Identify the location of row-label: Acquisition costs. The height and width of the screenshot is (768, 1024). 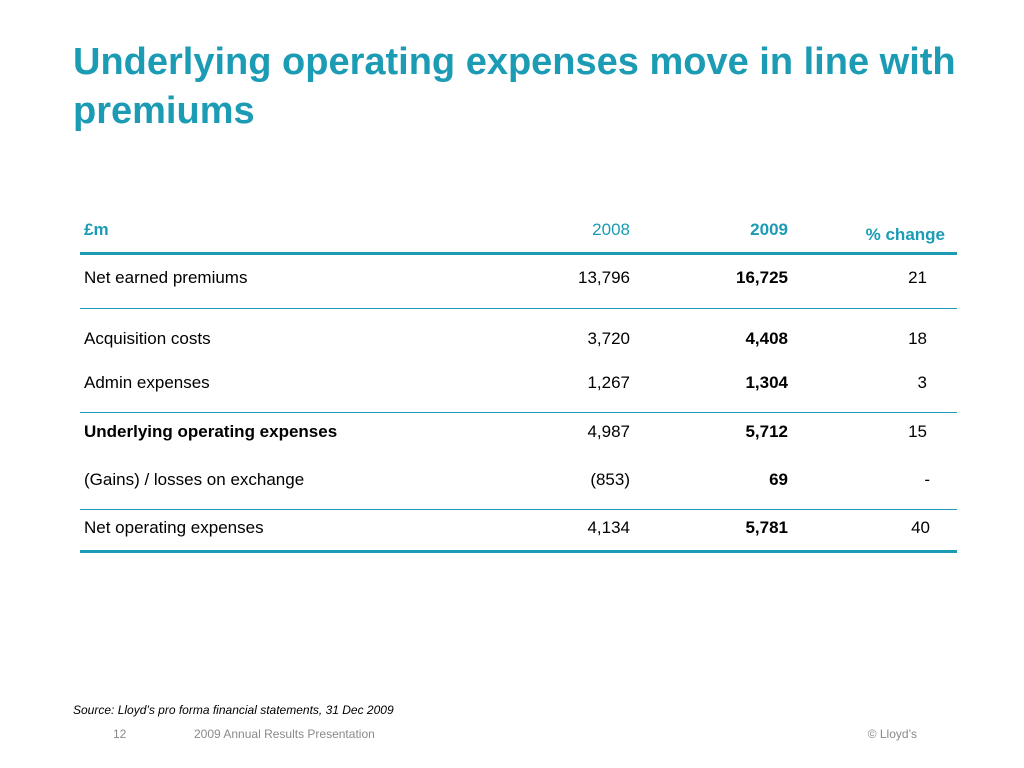
(147, 338).